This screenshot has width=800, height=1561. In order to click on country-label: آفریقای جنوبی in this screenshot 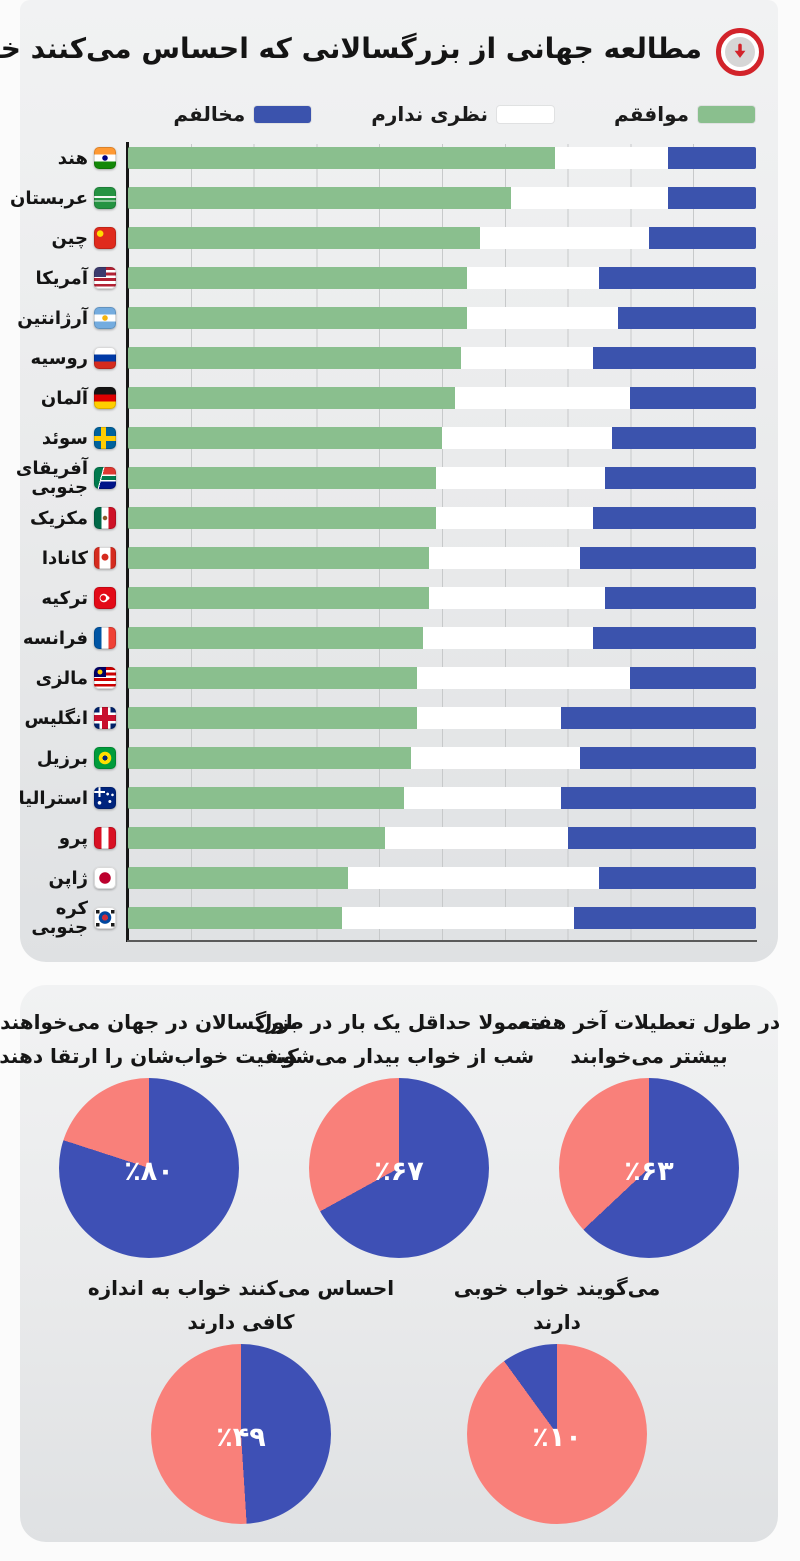, I will do `click(51, 478)`.